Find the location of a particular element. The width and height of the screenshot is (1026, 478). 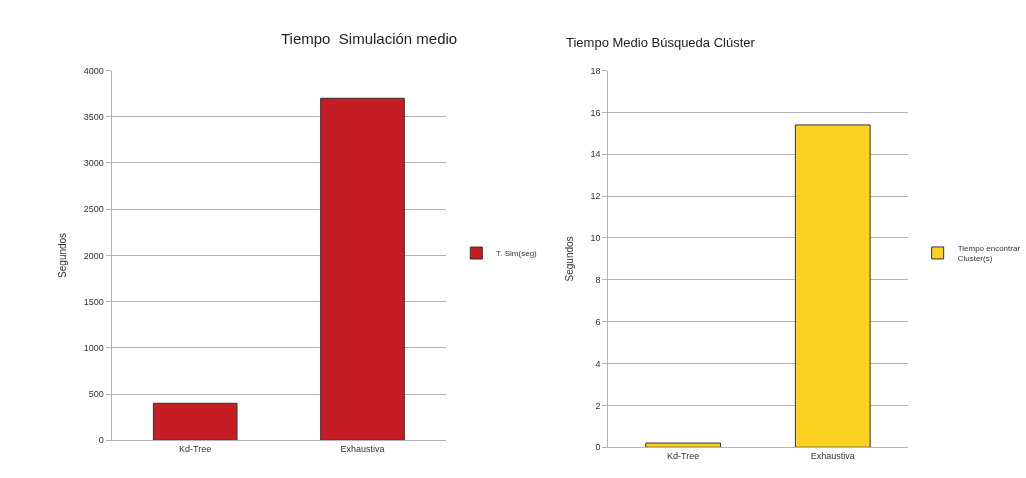

chart-title: Tiempo Medio Búsqueda Clúster is located at coordinates (661, 42).